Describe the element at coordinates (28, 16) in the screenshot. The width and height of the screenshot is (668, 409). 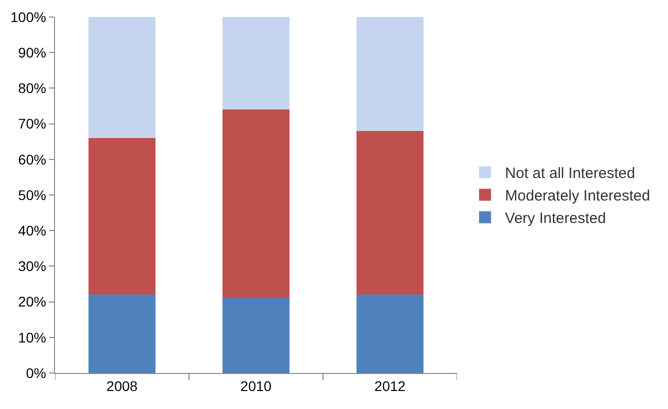
I see `y-tick-label: 100%` at that location.